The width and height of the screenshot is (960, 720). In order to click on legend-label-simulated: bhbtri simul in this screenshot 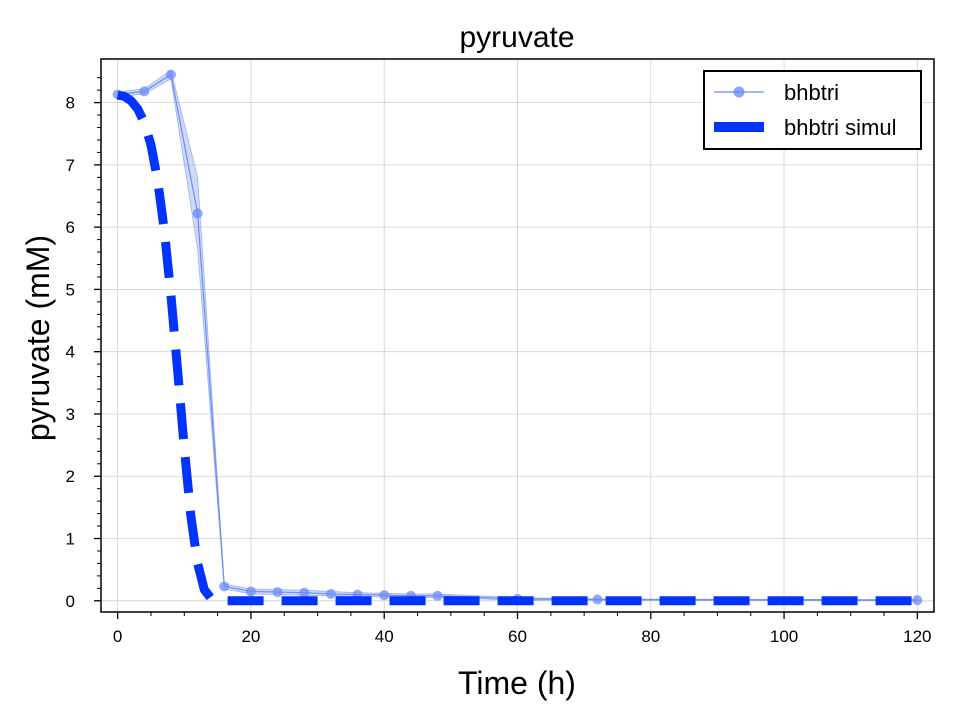, I will do `click(840, 127)`.